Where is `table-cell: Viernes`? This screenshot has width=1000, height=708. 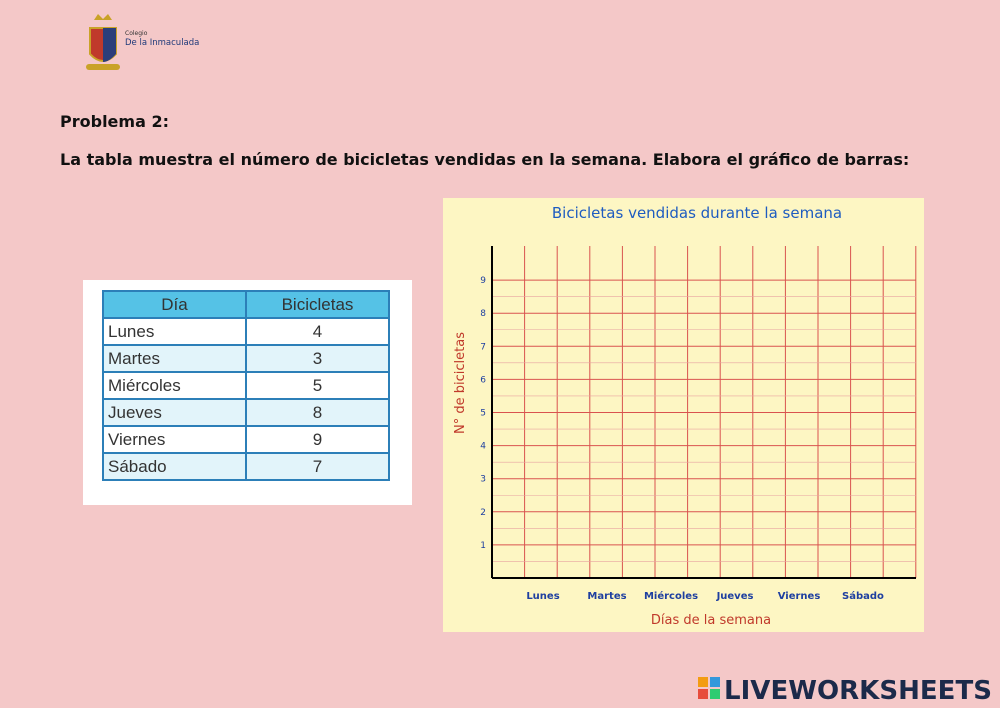
table-cell: Viernes is located at coordinates (174, 439).